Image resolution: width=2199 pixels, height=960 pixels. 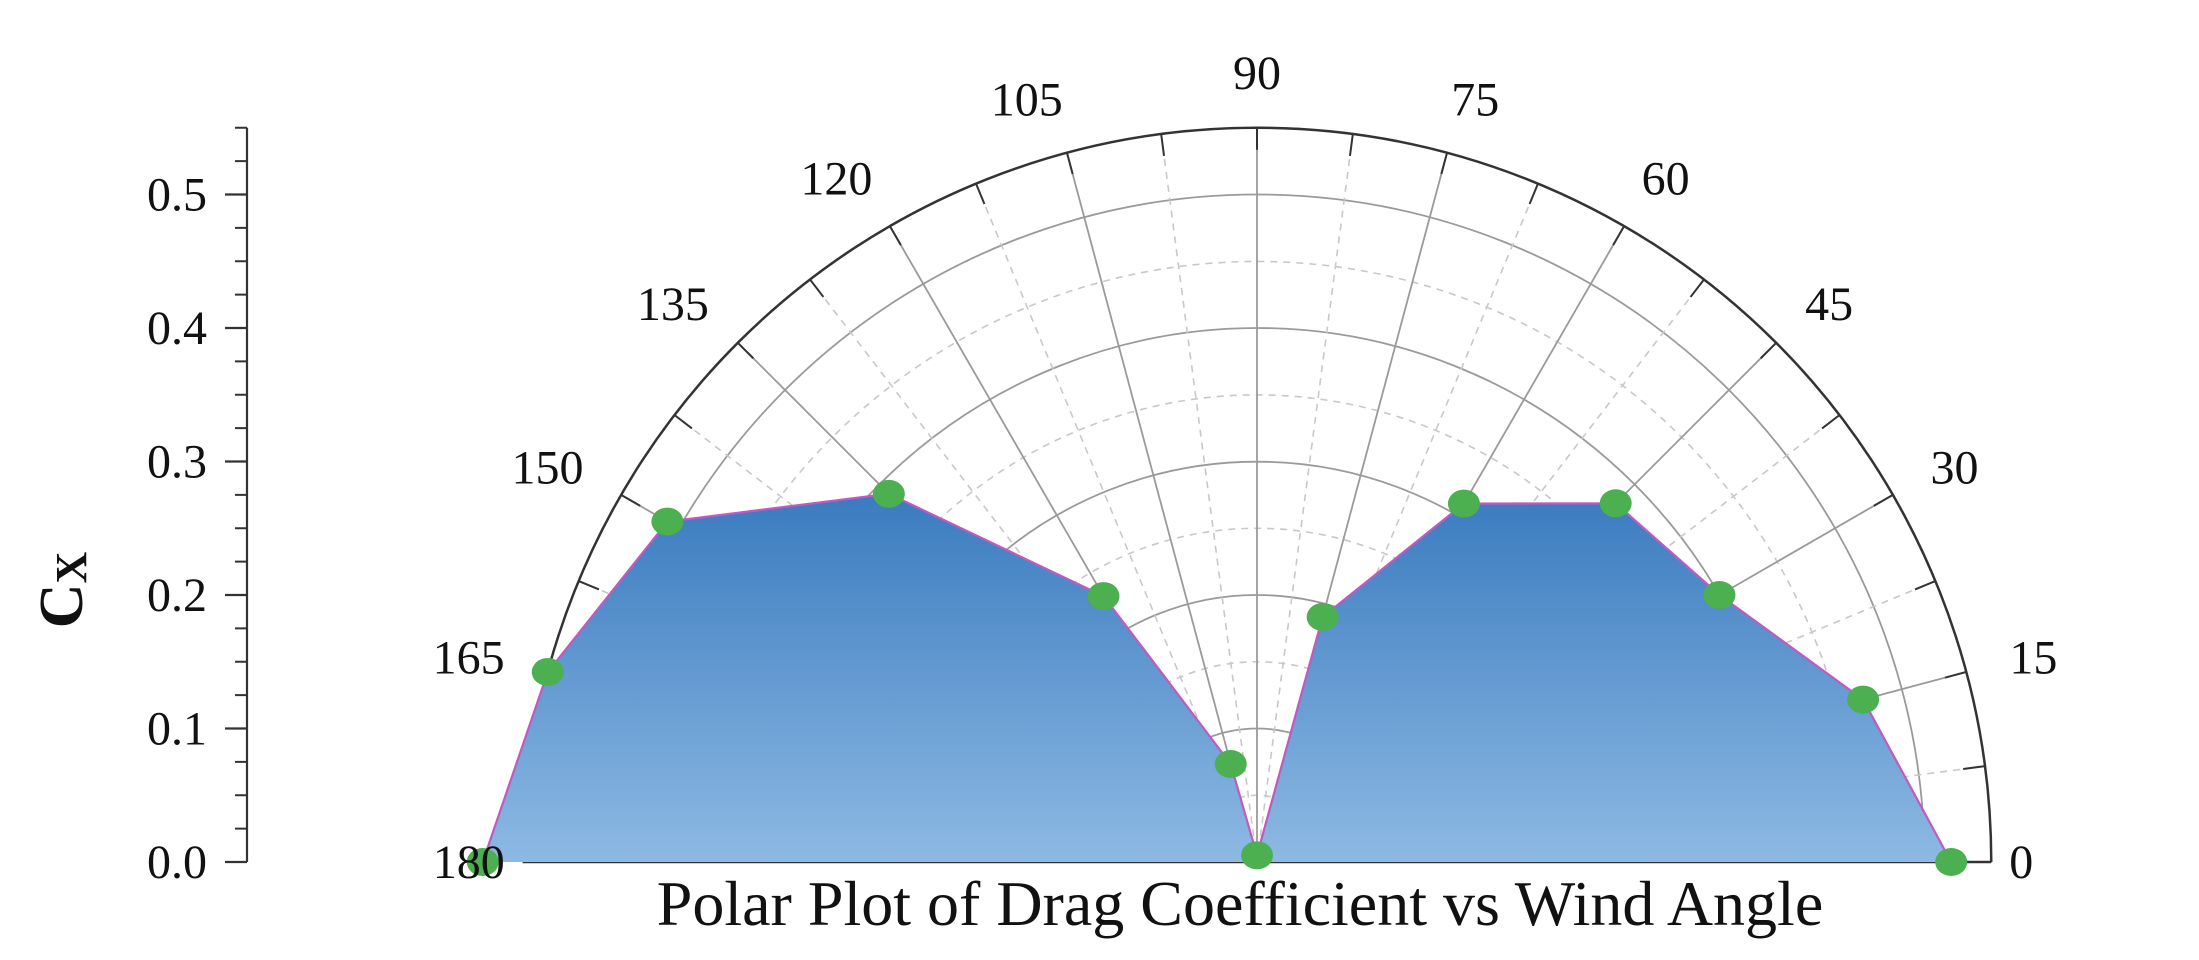 What do you see at coordinates (1666, 178) in the screenshot?
I see `angle-tick-label: 60` at bounding box center [1666, 178].